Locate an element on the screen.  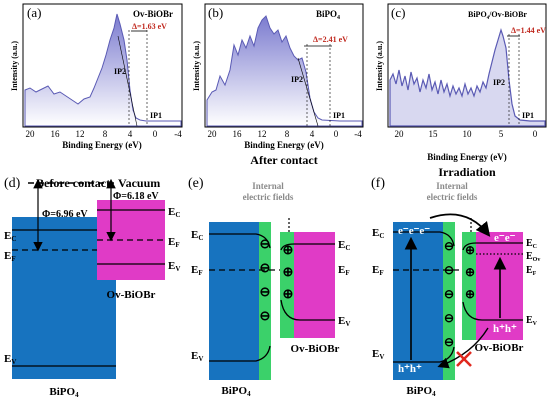
panel-f-holes-right: h⁺h⁺ is located at coordinates (505, 329).